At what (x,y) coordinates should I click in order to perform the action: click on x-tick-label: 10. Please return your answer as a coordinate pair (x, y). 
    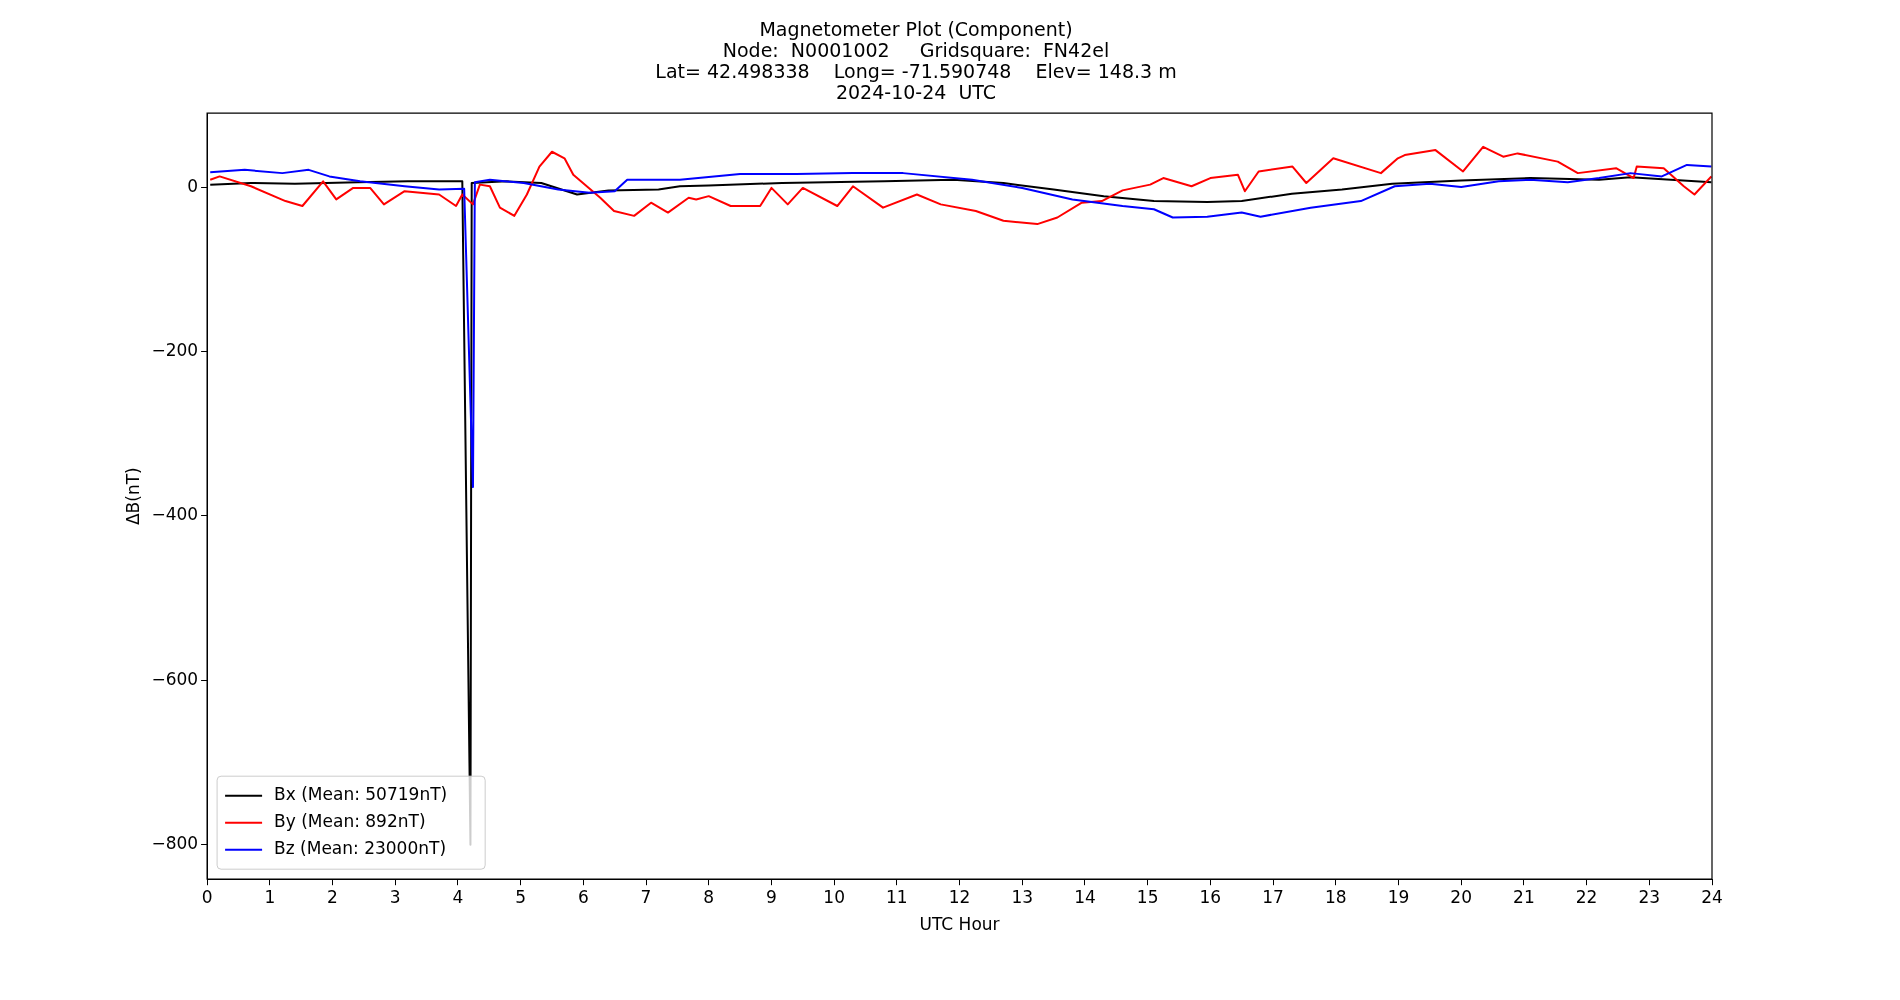
    Looking at the image, I should click on (834, 896).